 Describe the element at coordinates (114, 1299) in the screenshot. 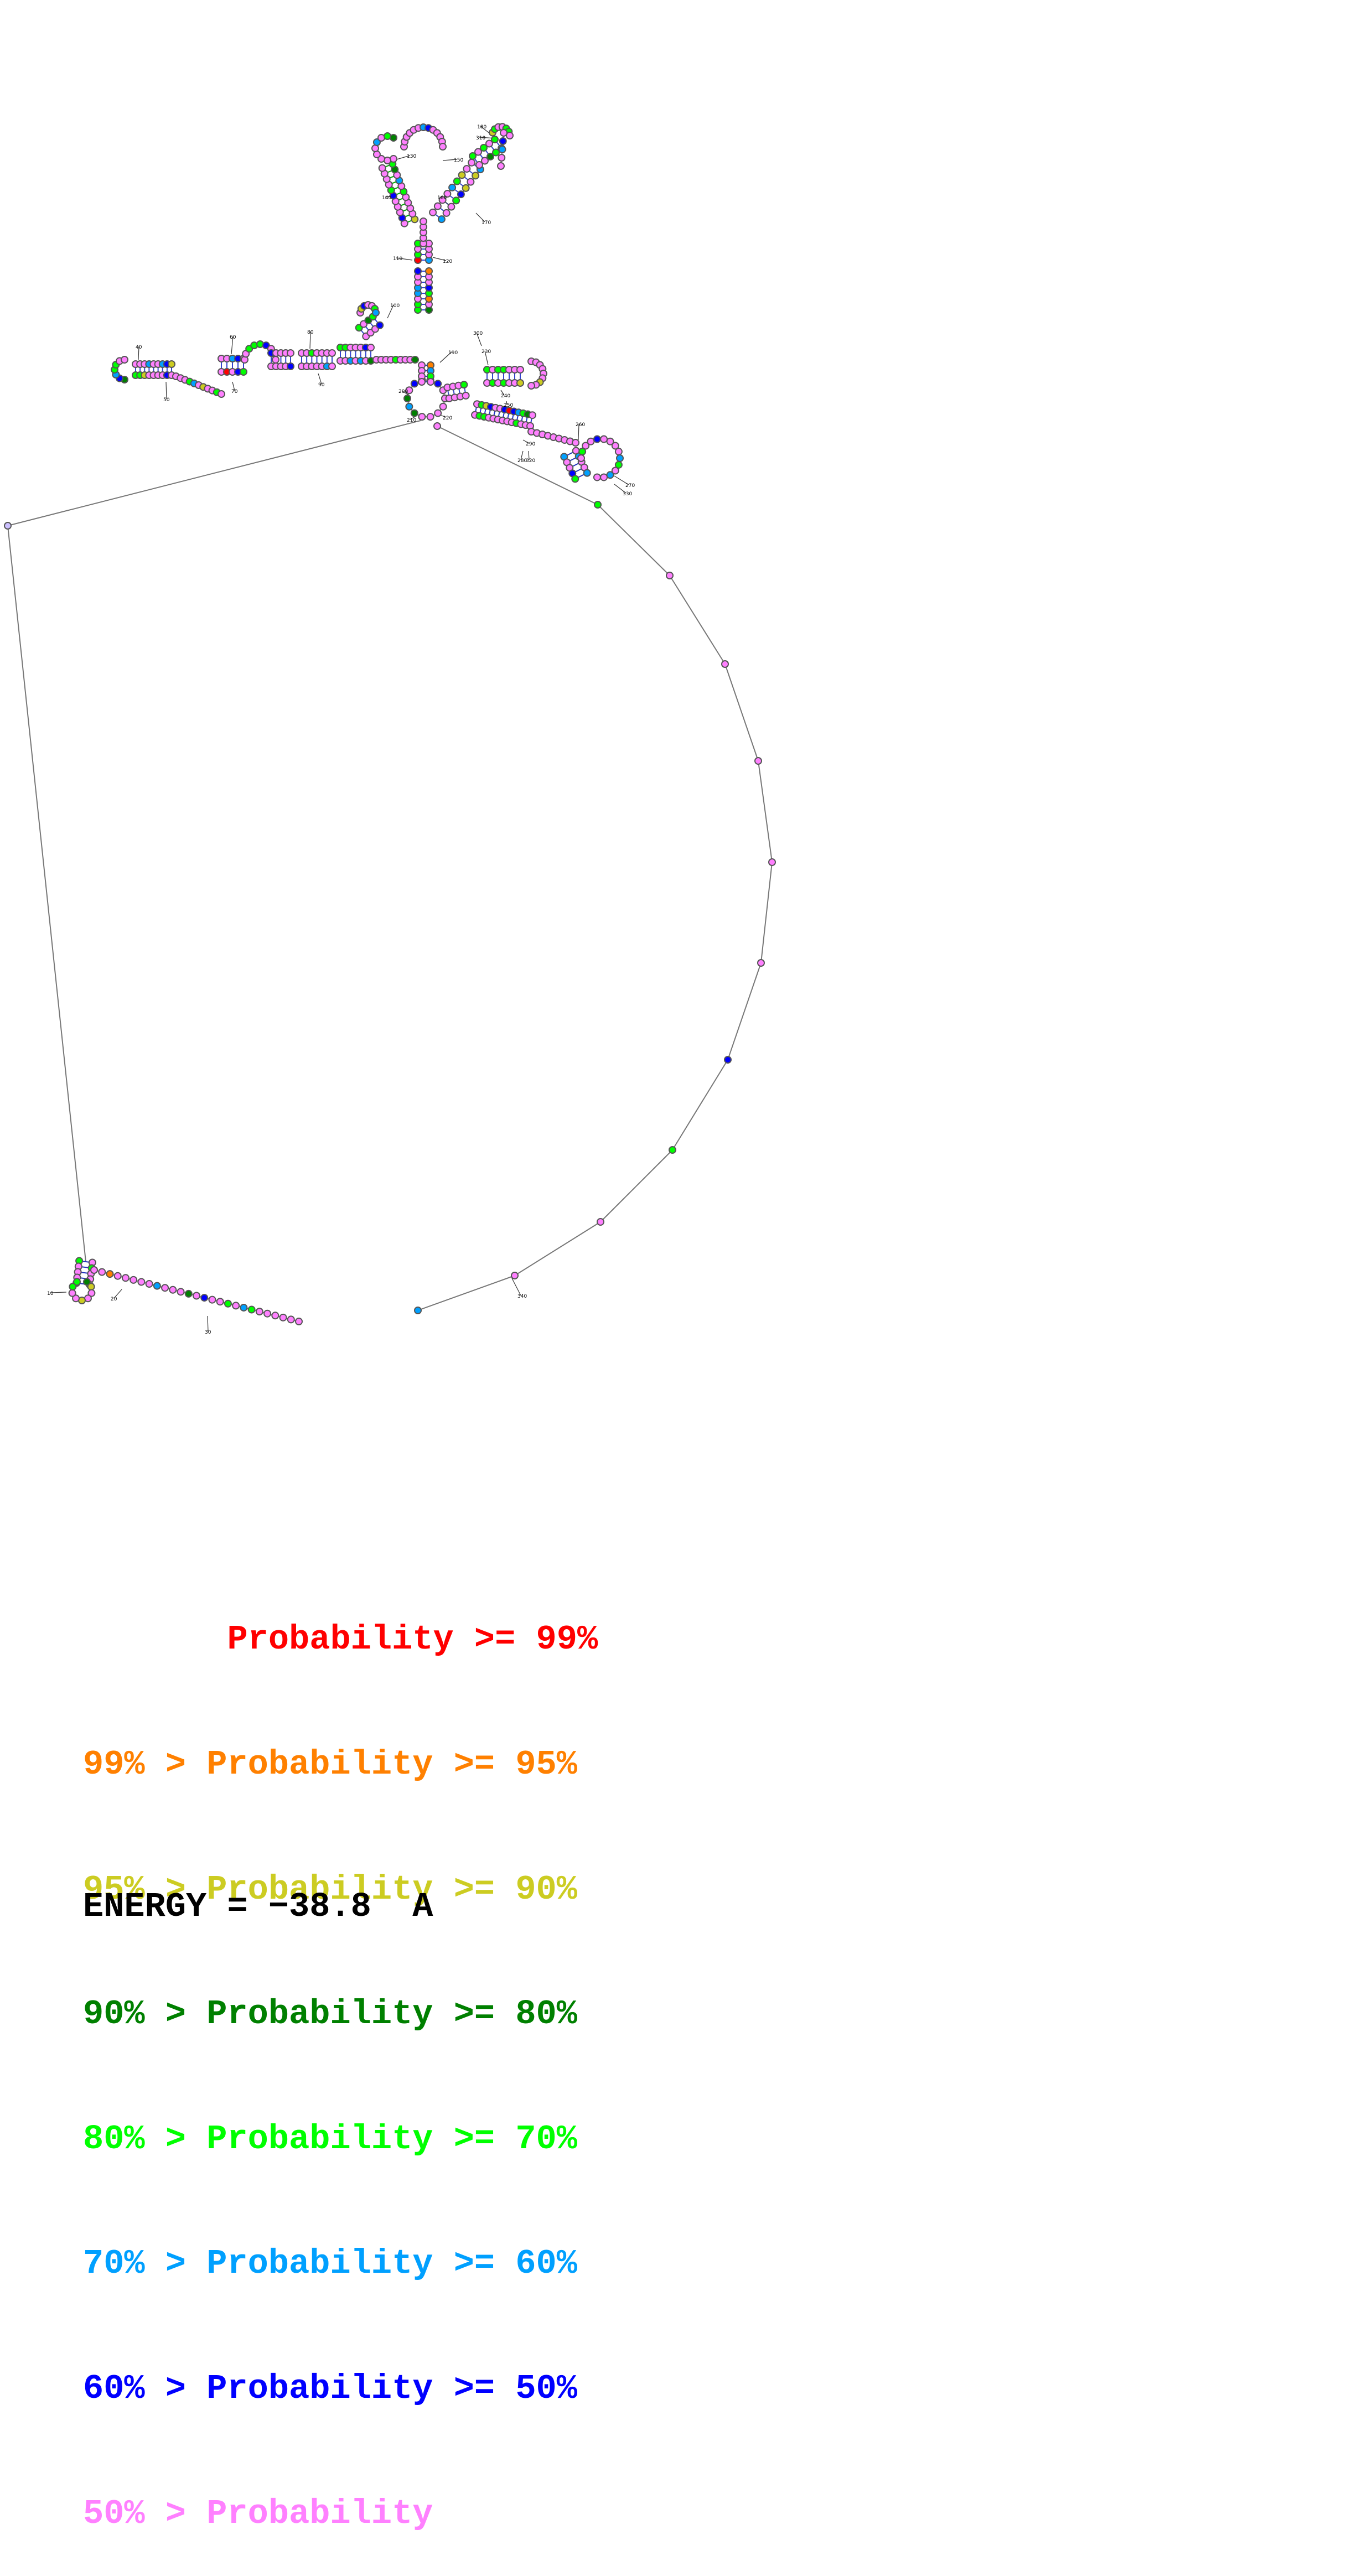

I see `position-label-20: 20` at that location.